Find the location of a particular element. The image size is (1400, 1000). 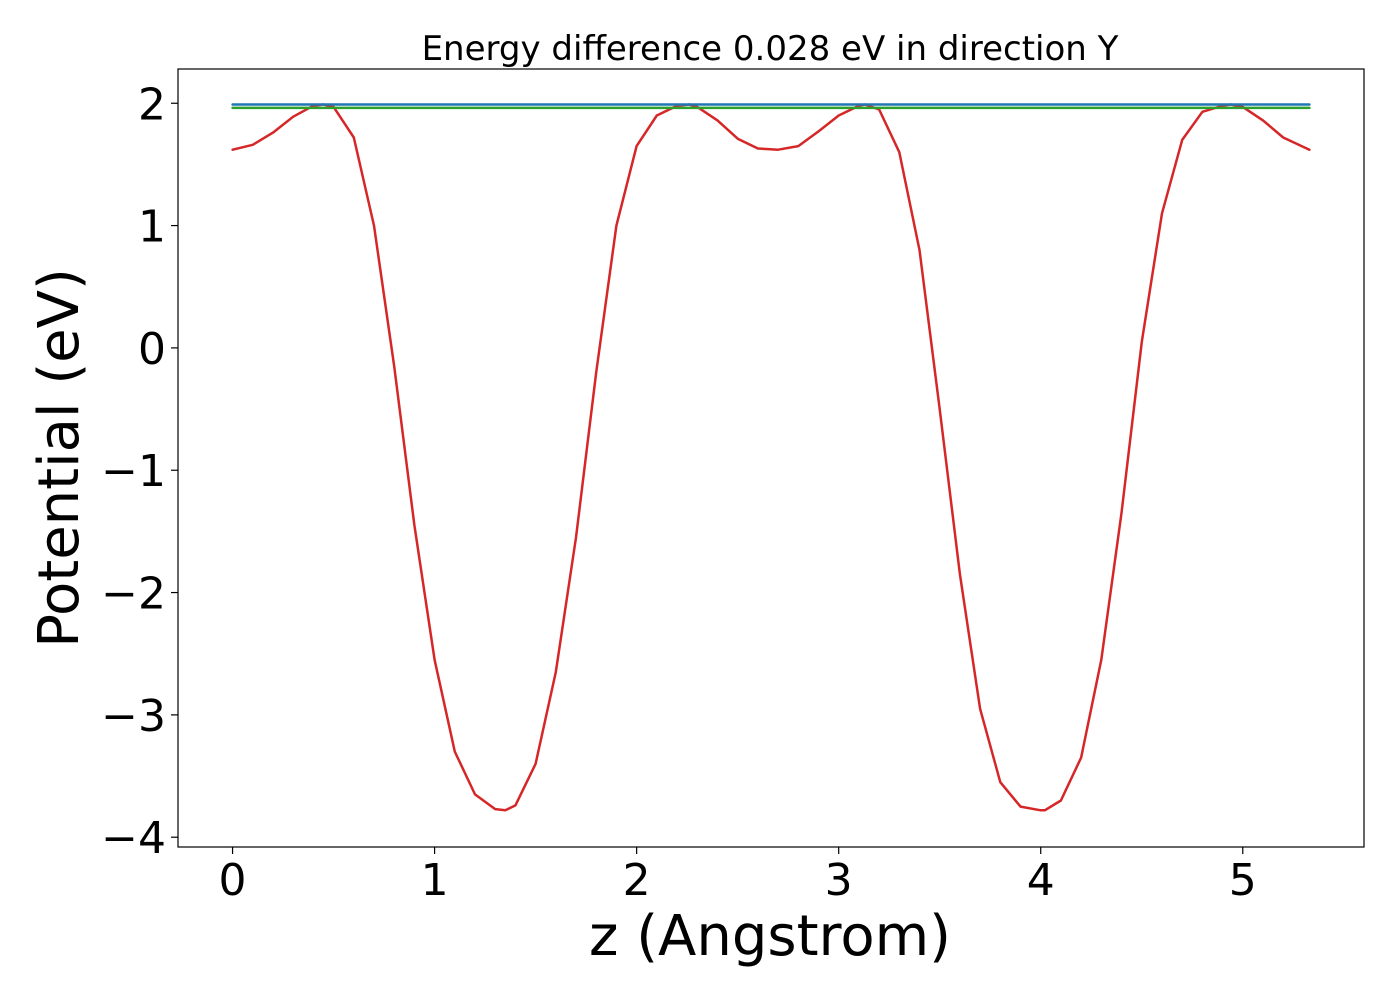

x-tick-label: 4 is located at coordinates (1041, 880).